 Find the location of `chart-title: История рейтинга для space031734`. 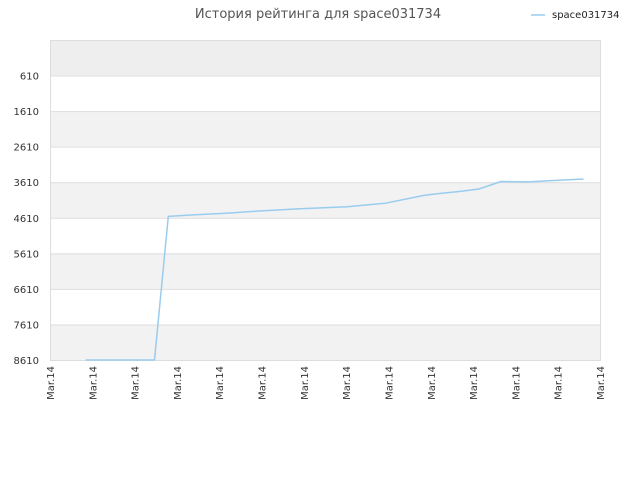

chart-title: История рейтинга для space031734 is located at coordinates (318, 14).